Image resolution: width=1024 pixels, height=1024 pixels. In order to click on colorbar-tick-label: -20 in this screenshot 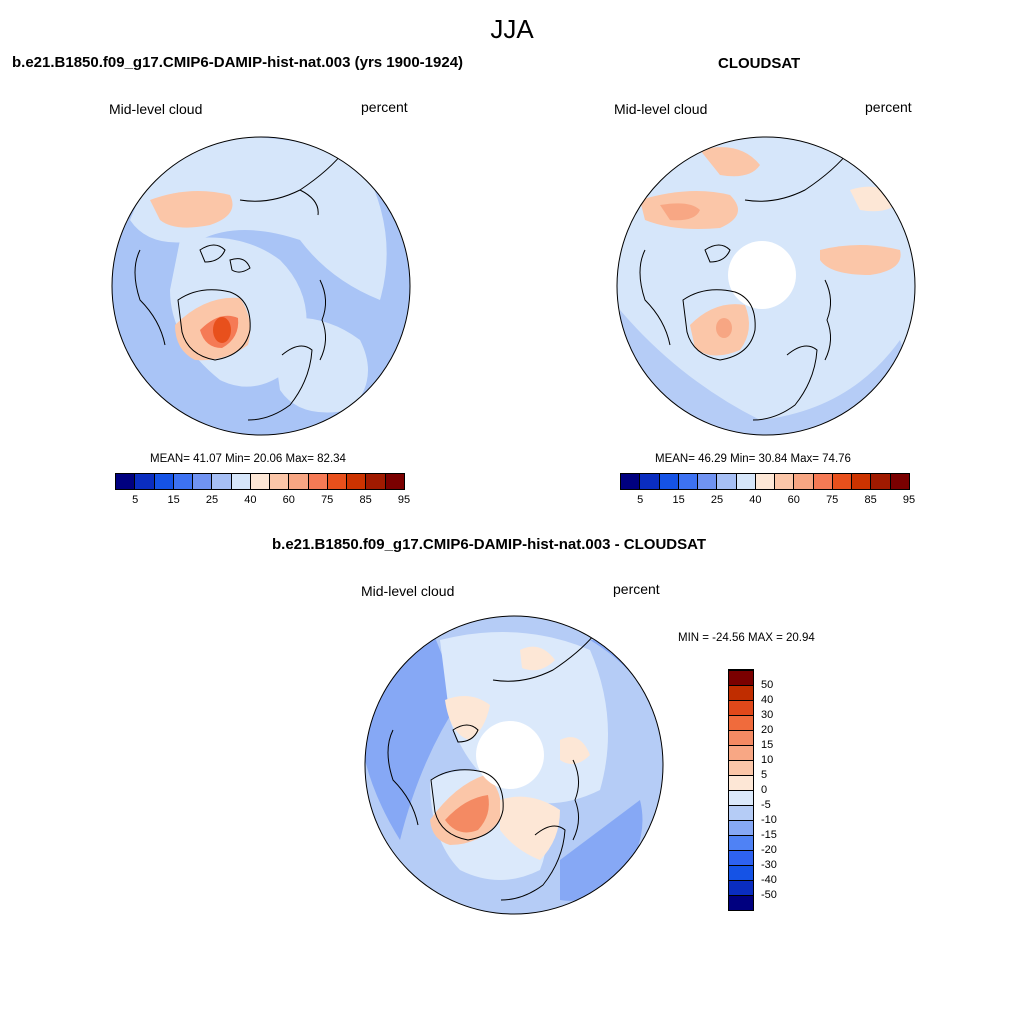, I will do `click(769, 850)`.